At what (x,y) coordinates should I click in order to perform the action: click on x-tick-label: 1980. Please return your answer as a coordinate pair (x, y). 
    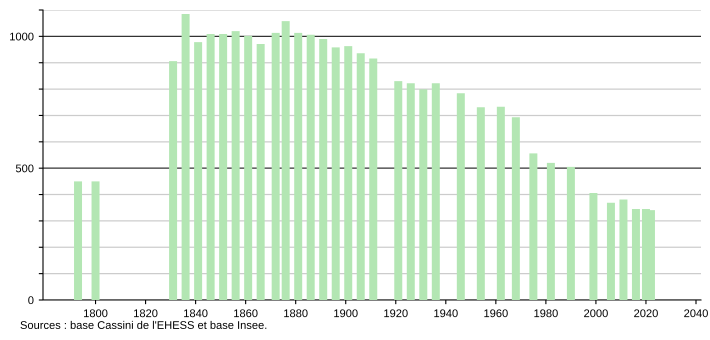
    Looking at the image, I should click on (546, 313).